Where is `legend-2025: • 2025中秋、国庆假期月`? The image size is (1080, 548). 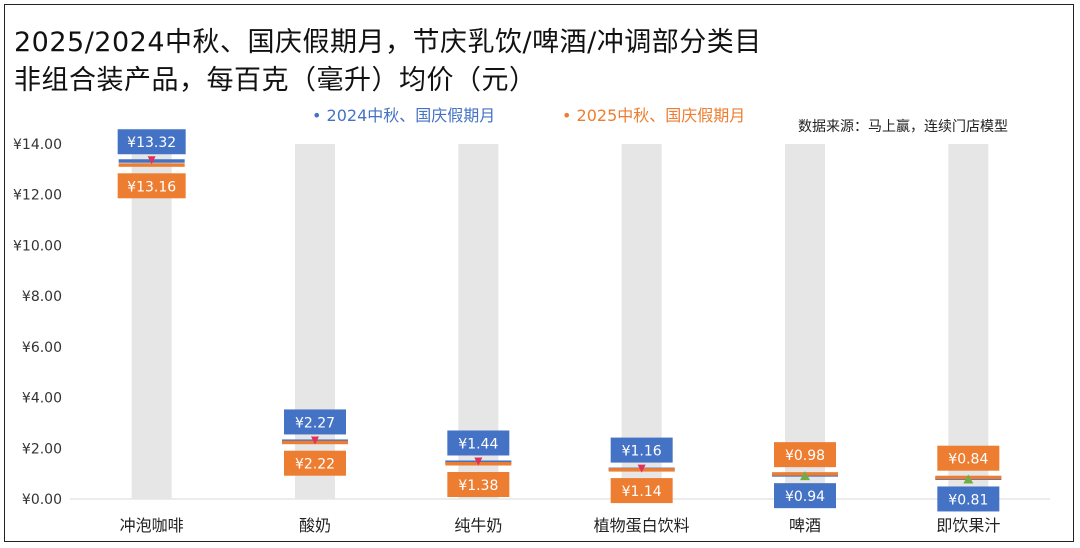 legend-2025: • 2025中秋、国庆假期月 is located at coordinates (654, 115).